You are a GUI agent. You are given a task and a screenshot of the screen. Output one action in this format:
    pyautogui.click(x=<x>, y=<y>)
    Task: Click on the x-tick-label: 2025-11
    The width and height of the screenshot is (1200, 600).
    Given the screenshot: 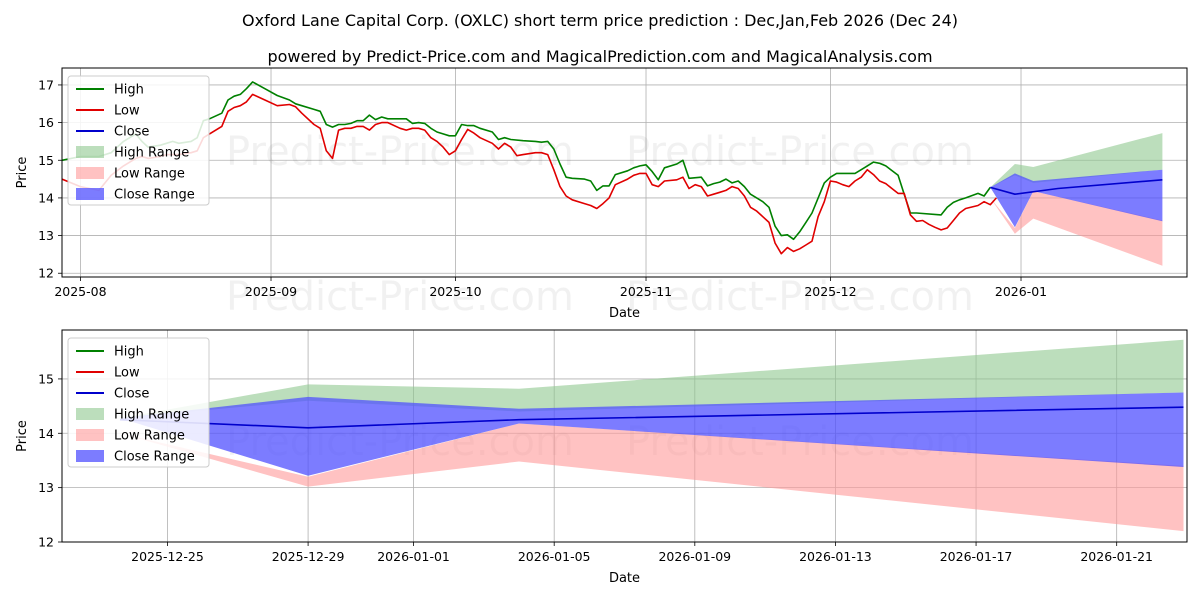 What is the action you would take?
    pyautogui.click(x=646, y=291)
    